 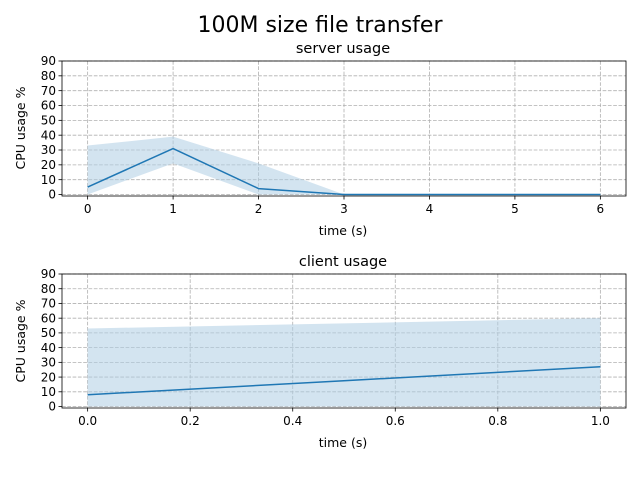 What do you see at coordinates (344, 209) in the screenshot?
I see `x-tick-label: 3` at bounding box center [344, 209].